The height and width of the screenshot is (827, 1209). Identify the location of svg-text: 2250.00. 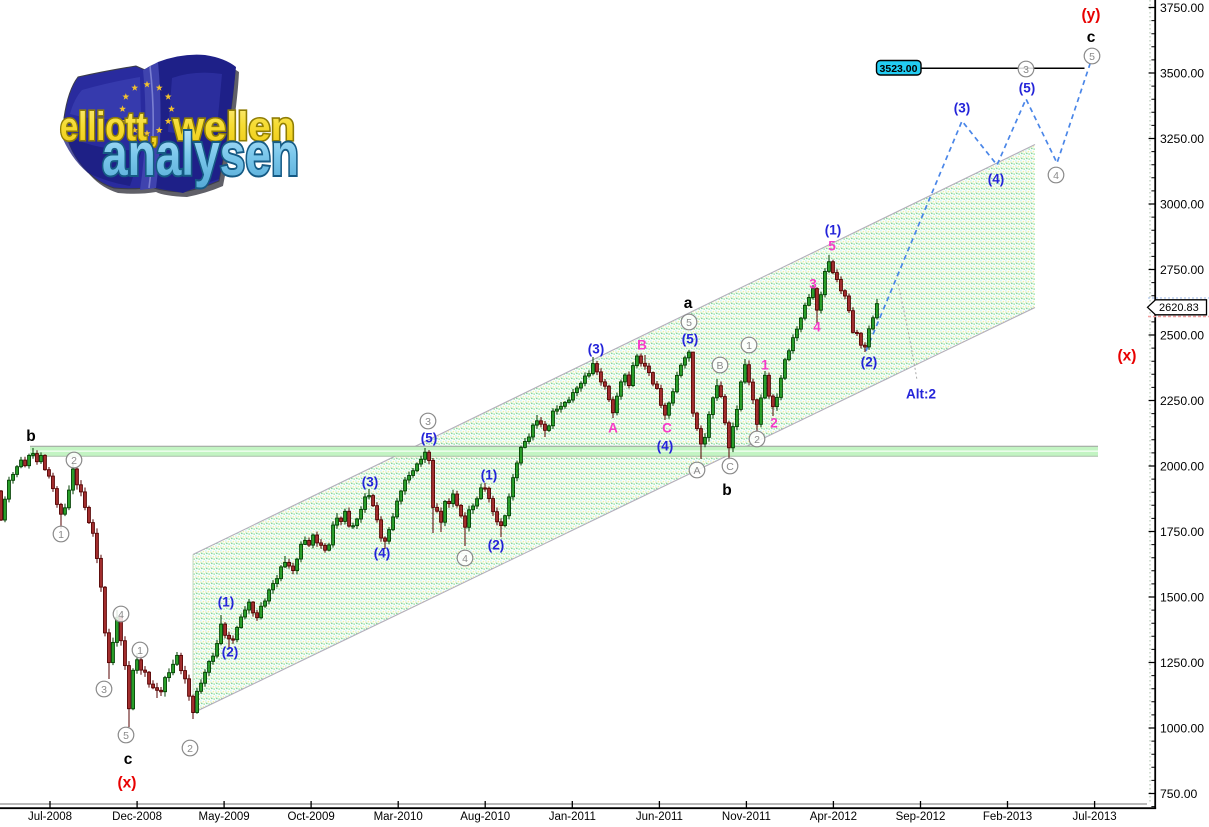
(1182, 401).